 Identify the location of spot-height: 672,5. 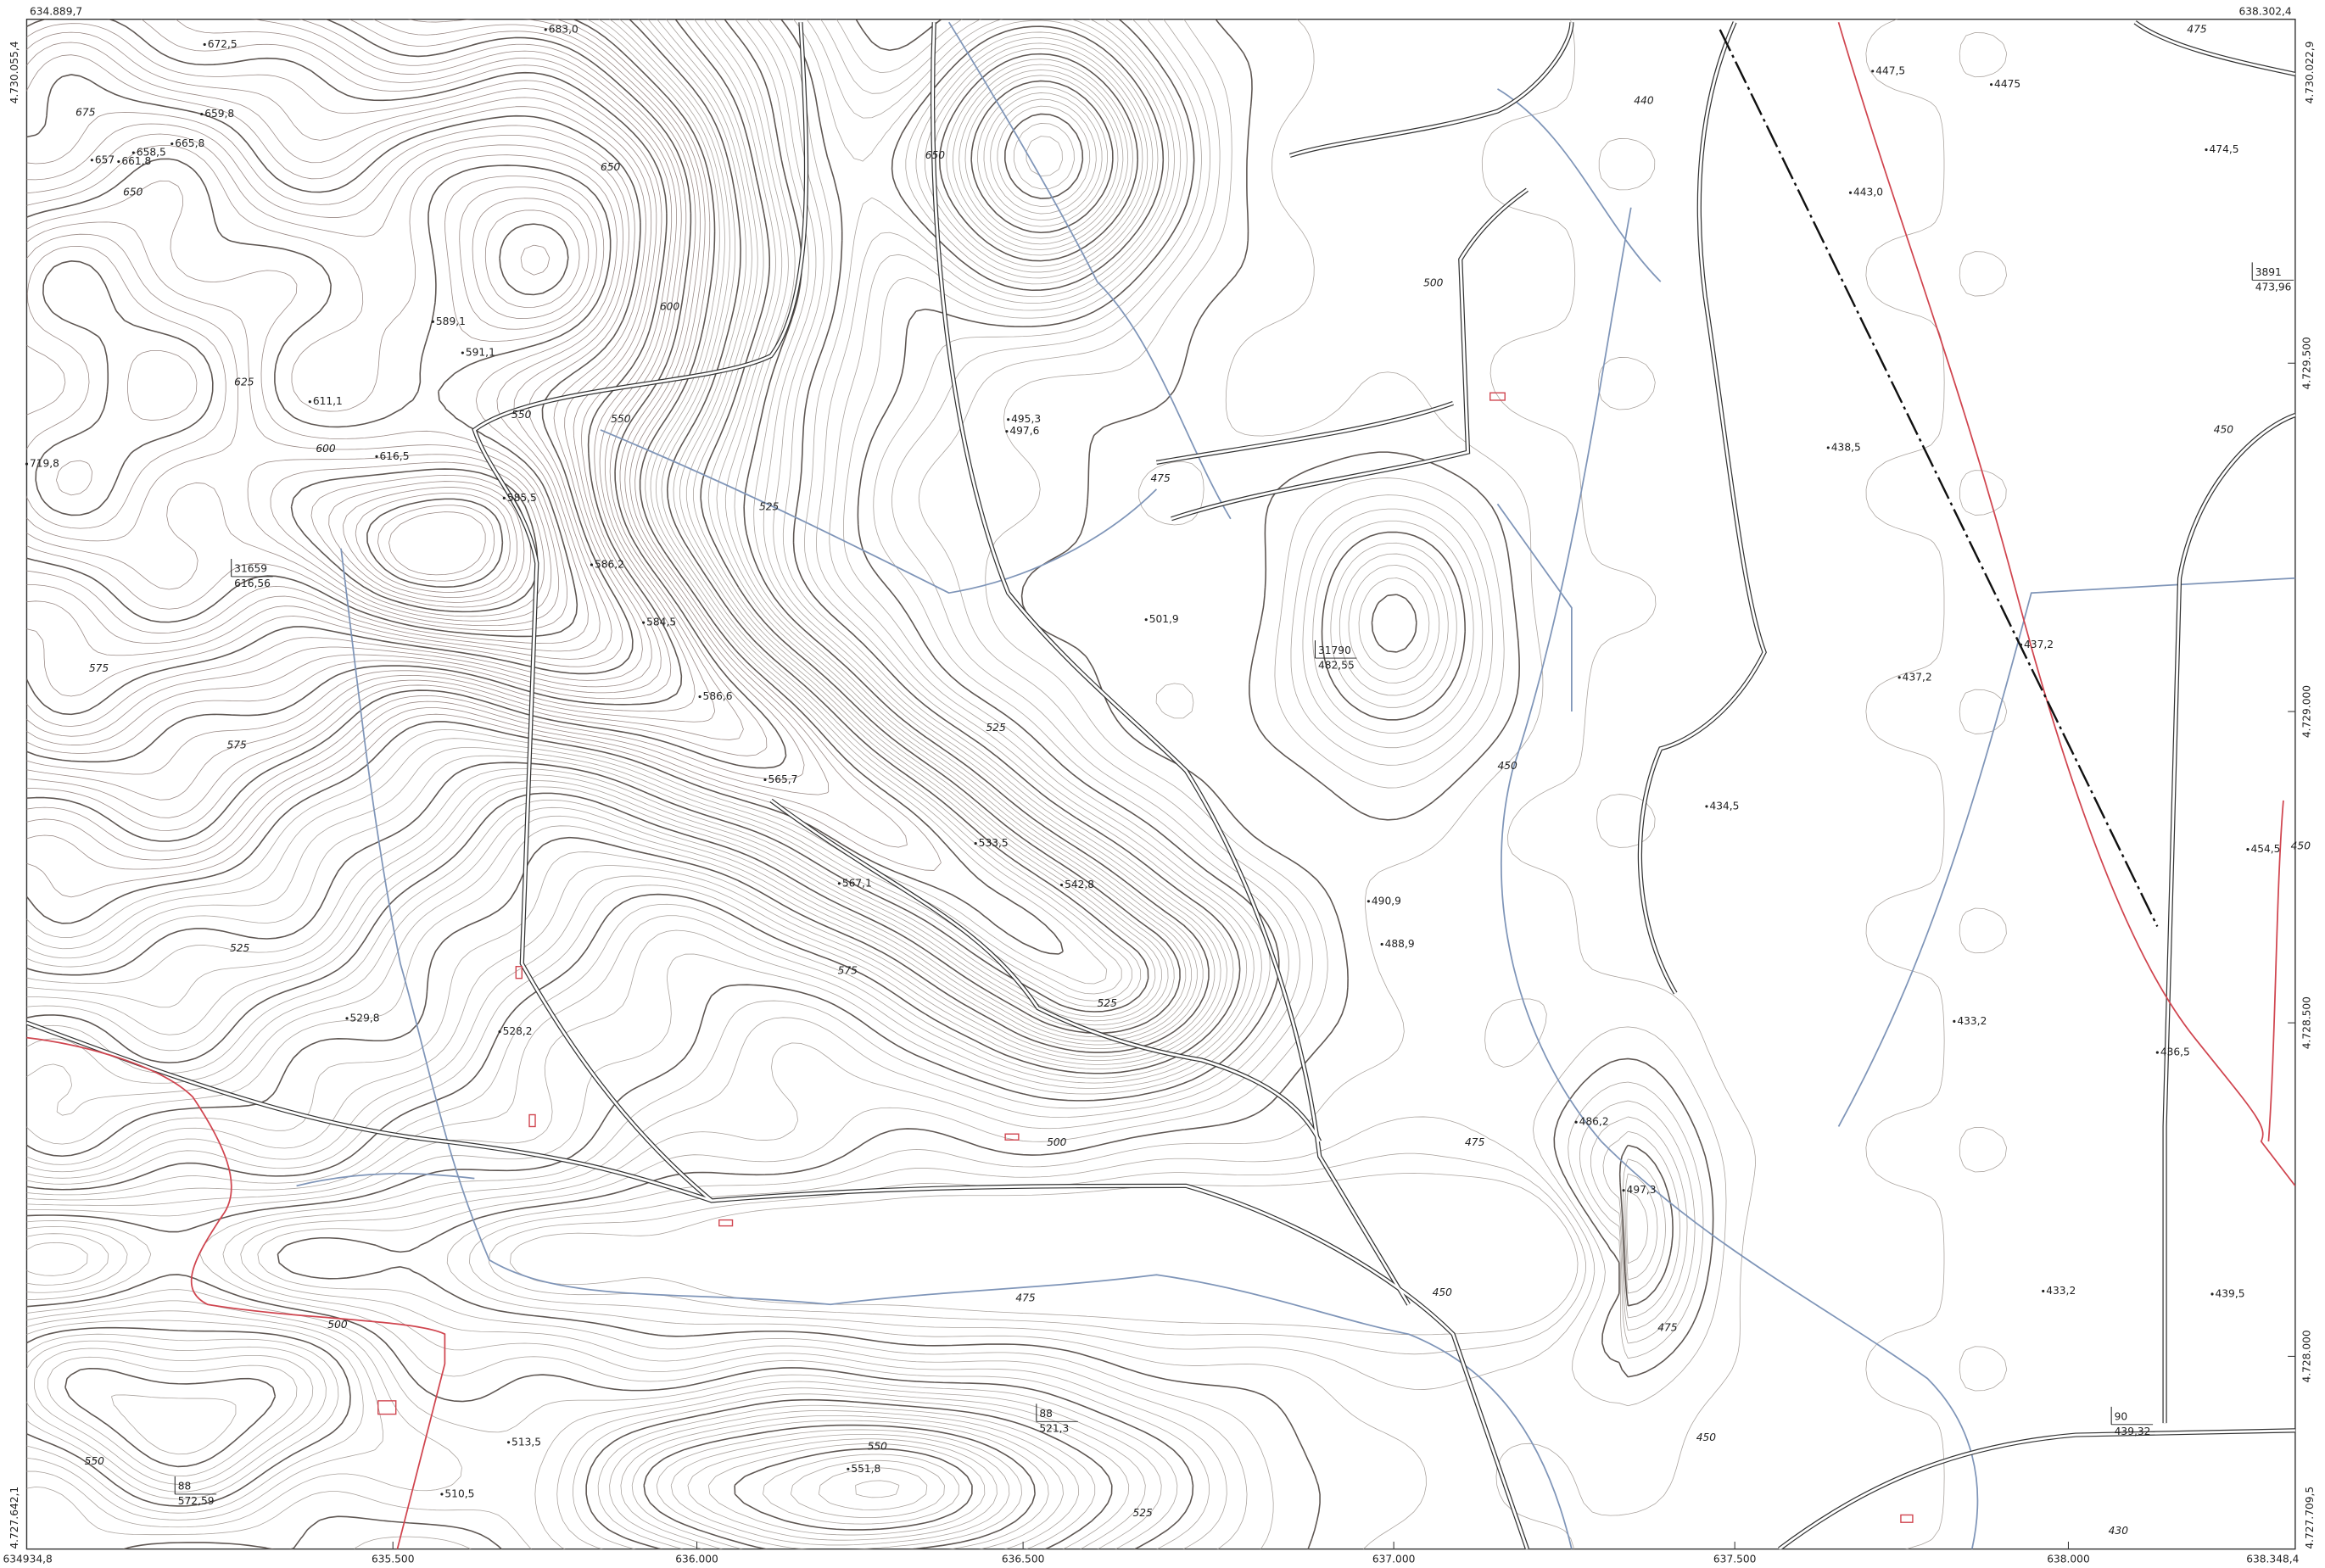
(223, 44).